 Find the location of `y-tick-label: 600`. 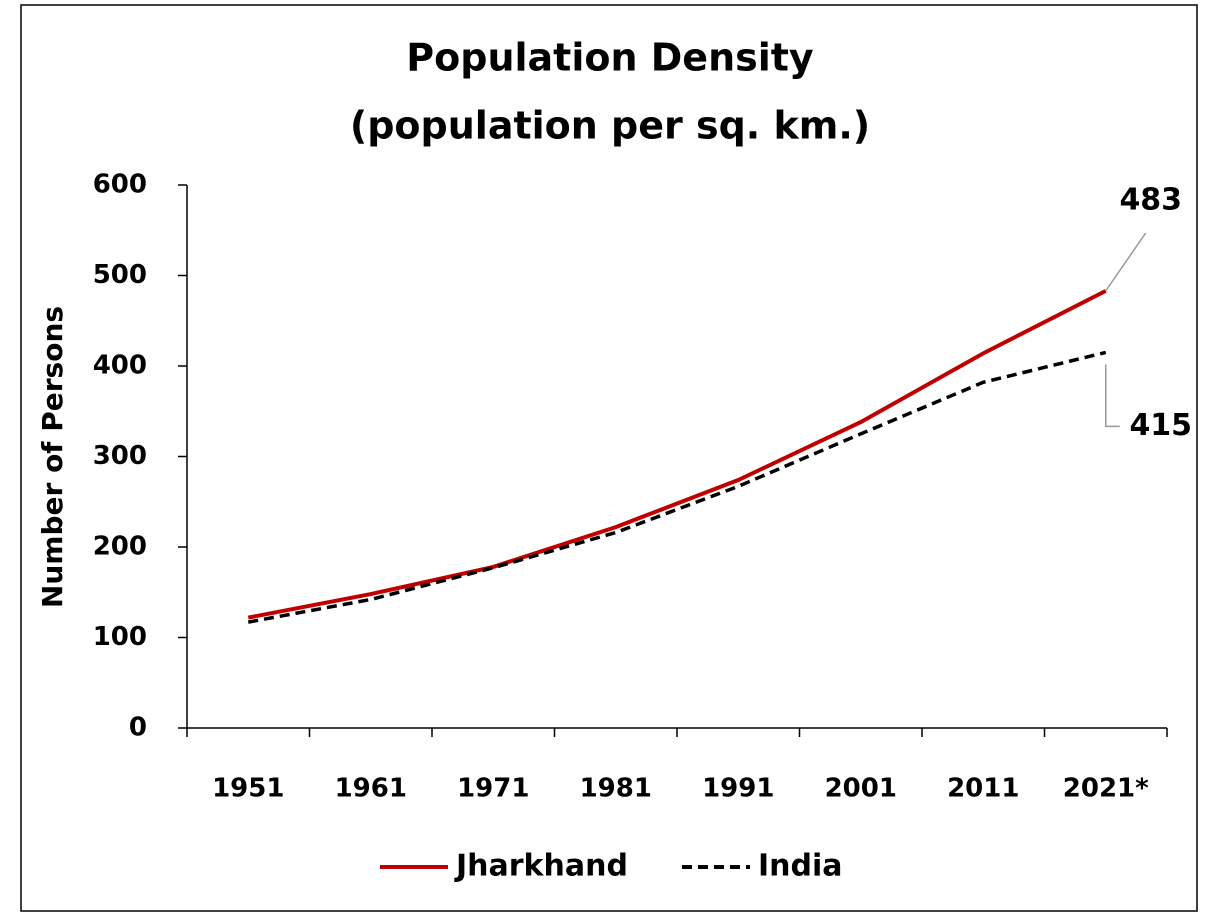

y-tick-label: 600 is located at coordinates (120, 185).